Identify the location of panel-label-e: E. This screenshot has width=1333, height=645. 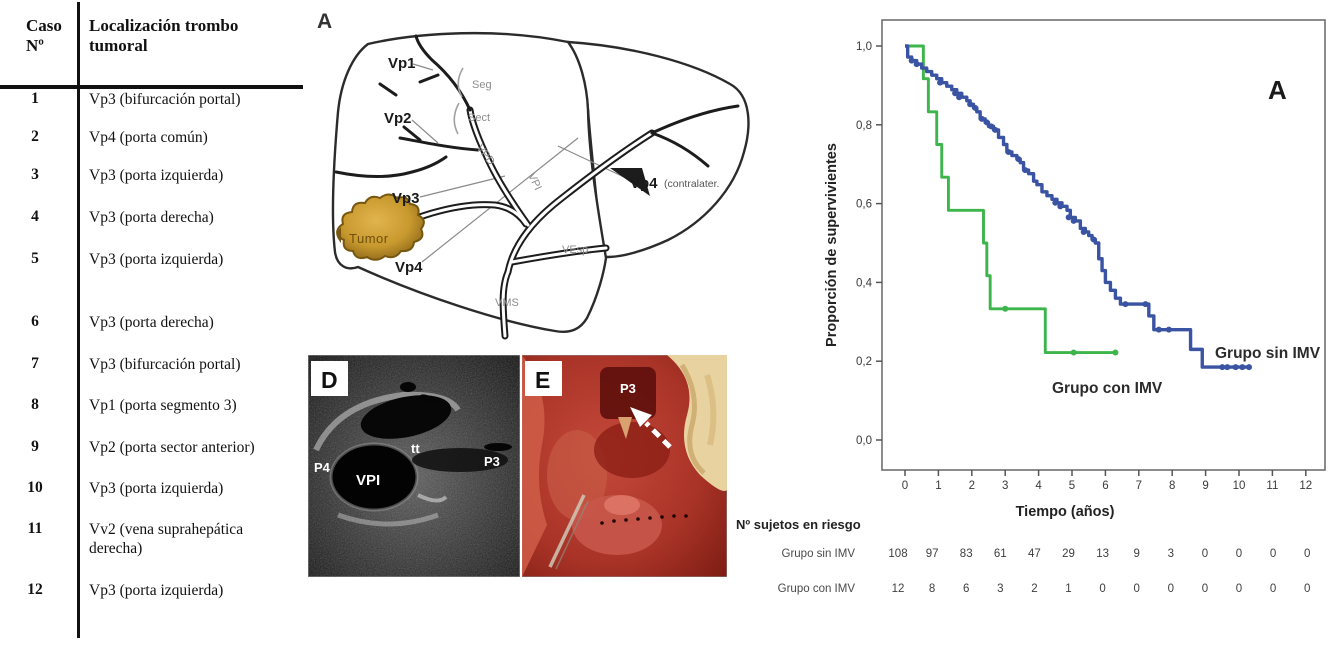
(542, 380).